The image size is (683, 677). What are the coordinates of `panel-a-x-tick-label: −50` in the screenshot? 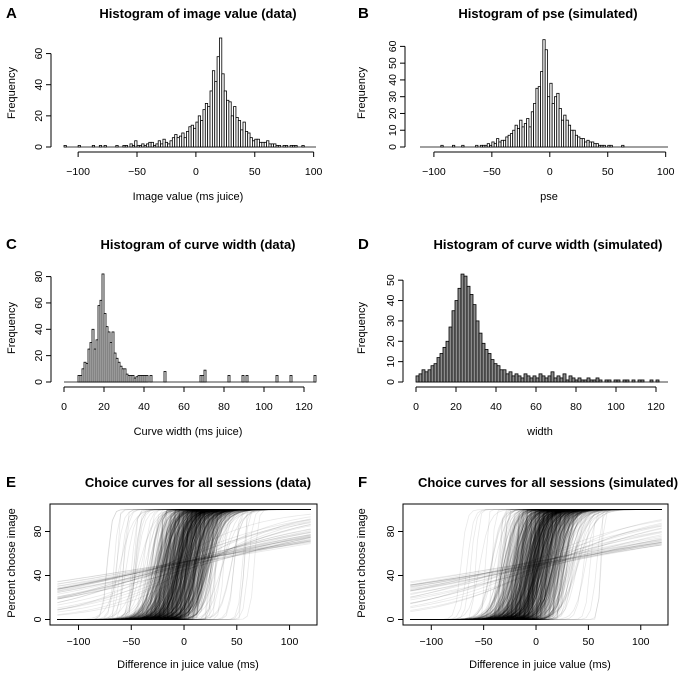 It's located at (137, 172).